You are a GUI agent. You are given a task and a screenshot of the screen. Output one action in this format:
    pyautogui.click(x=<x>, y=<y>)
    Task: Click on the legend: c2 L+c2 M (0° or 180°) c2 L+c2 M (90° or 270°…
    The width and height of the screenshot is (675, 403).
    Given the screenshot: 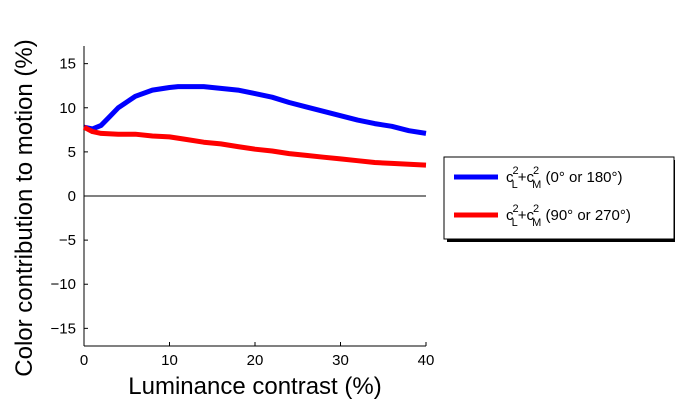 What is the action you would take?
    pyautogui.click(x=559, y=199)
    